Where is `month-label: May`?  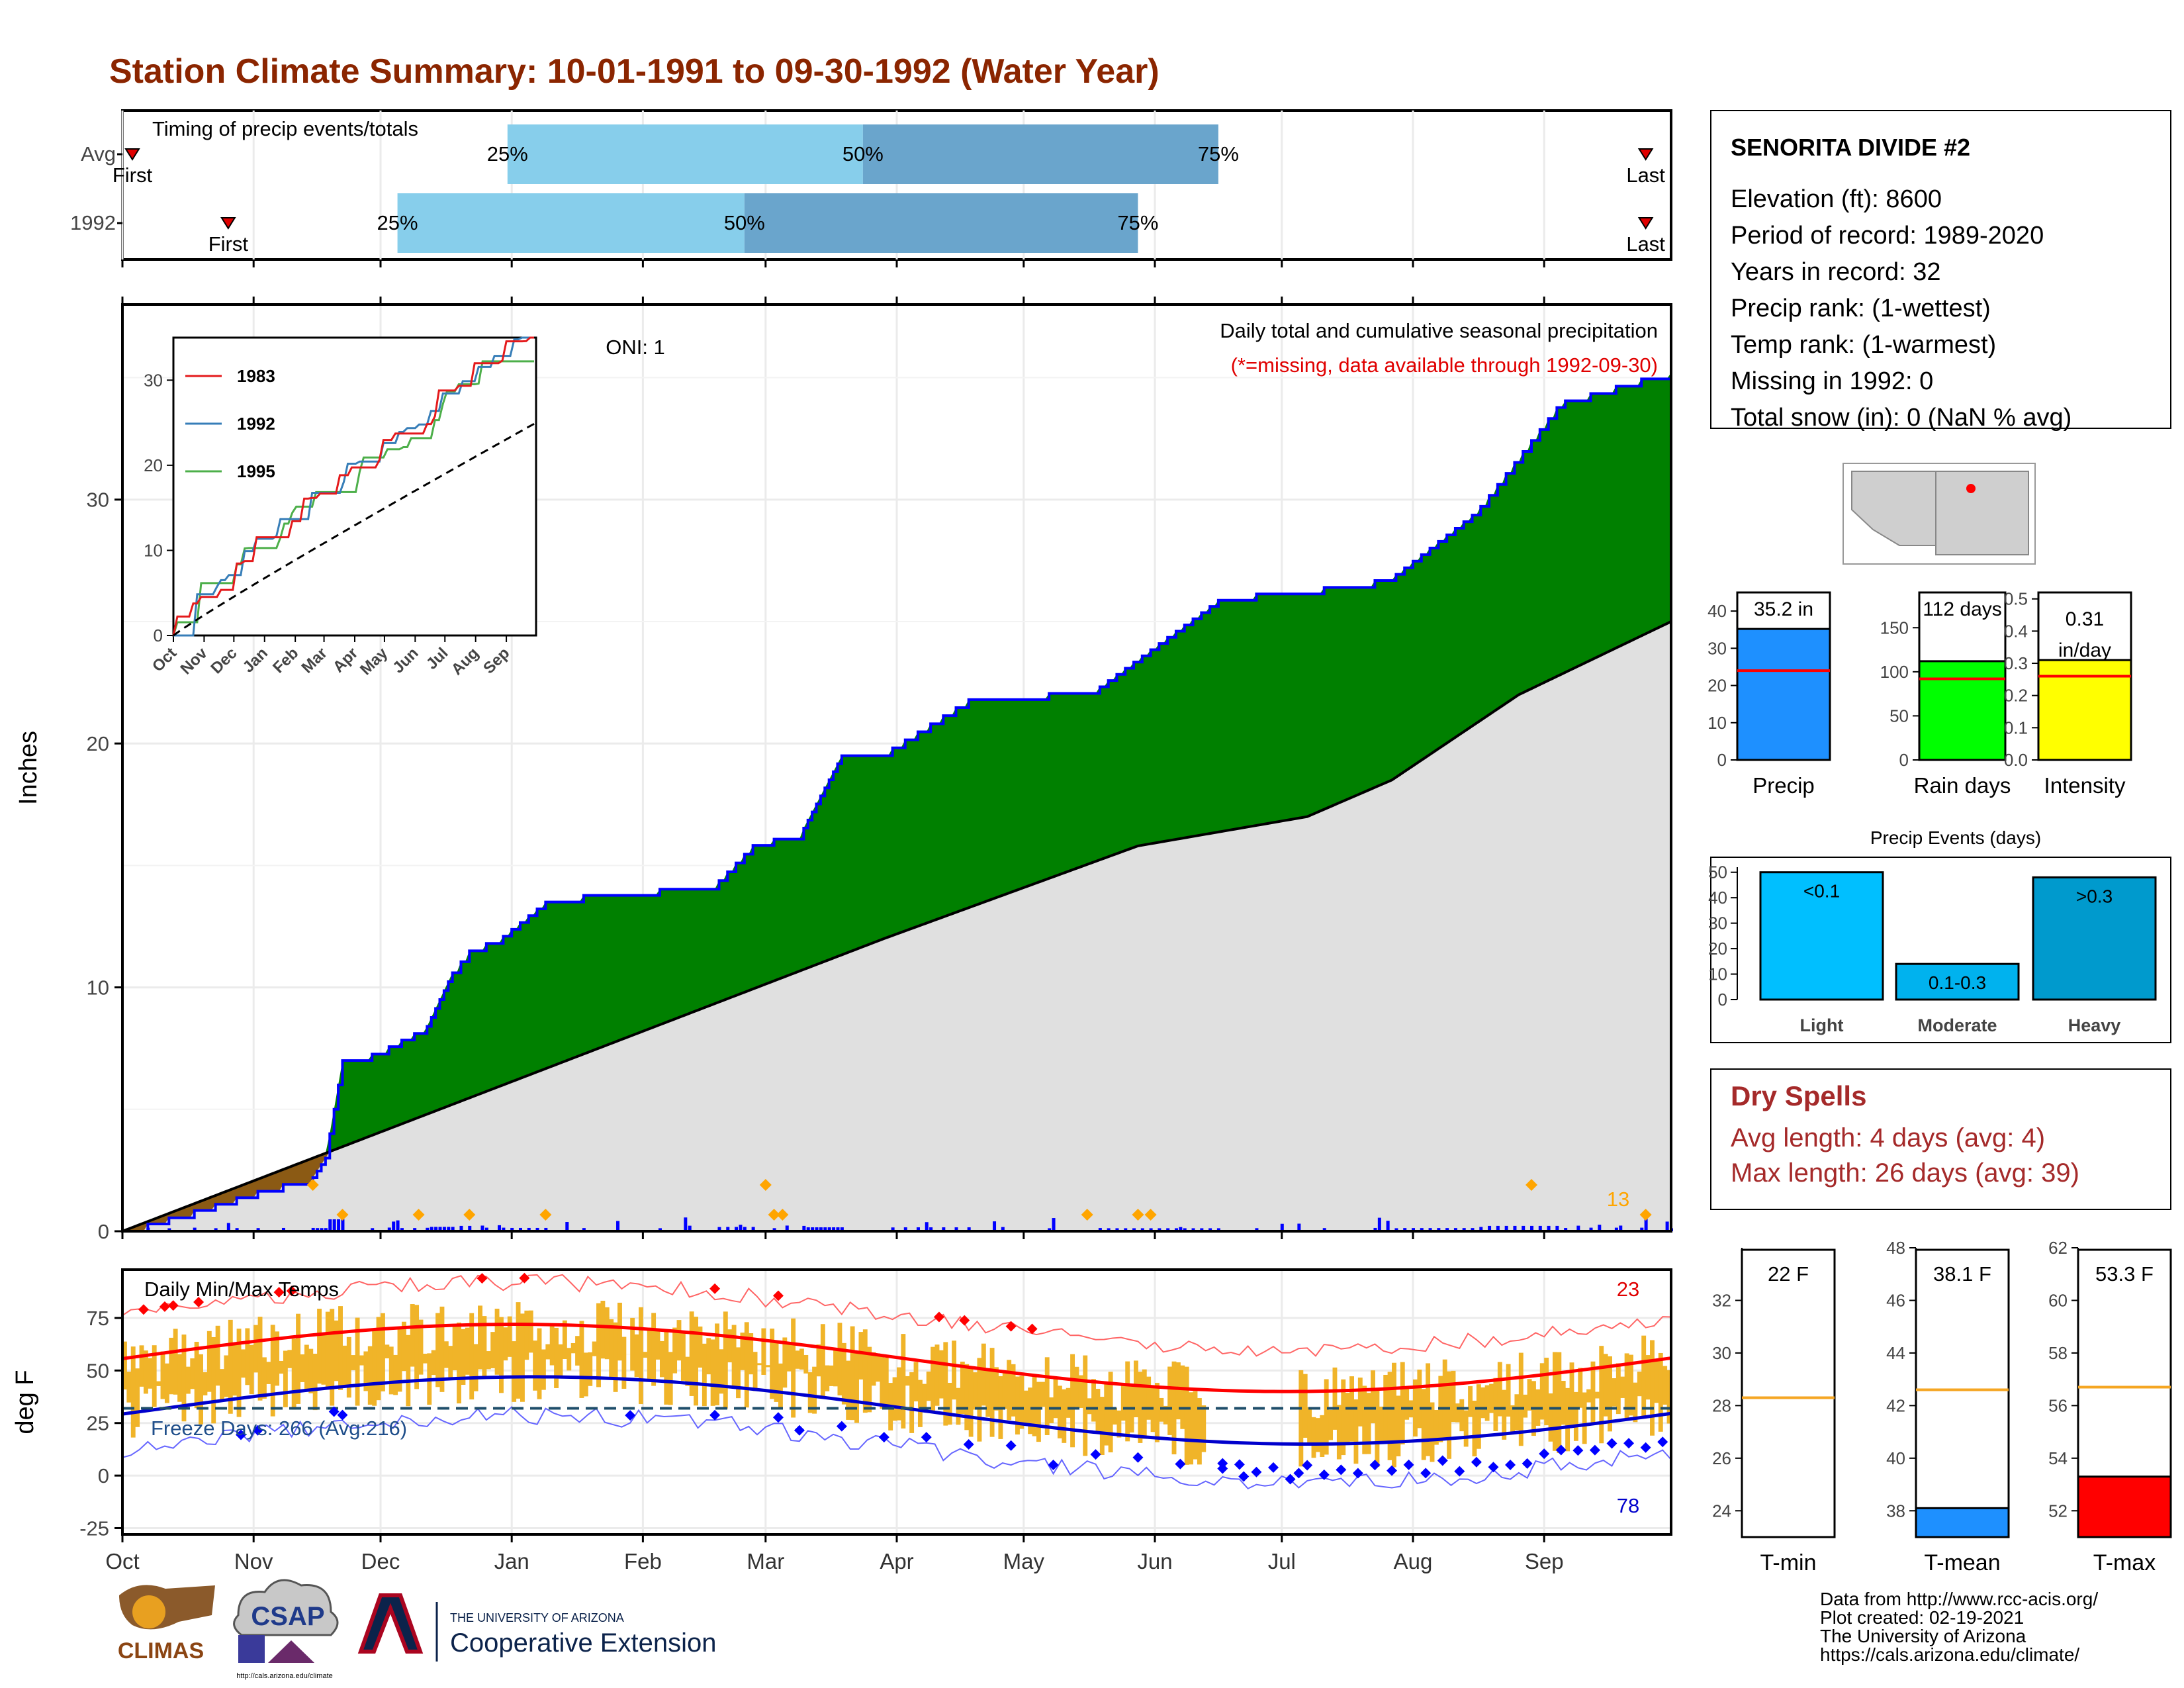 month-label: May is located at coordinates (1024, 1561).